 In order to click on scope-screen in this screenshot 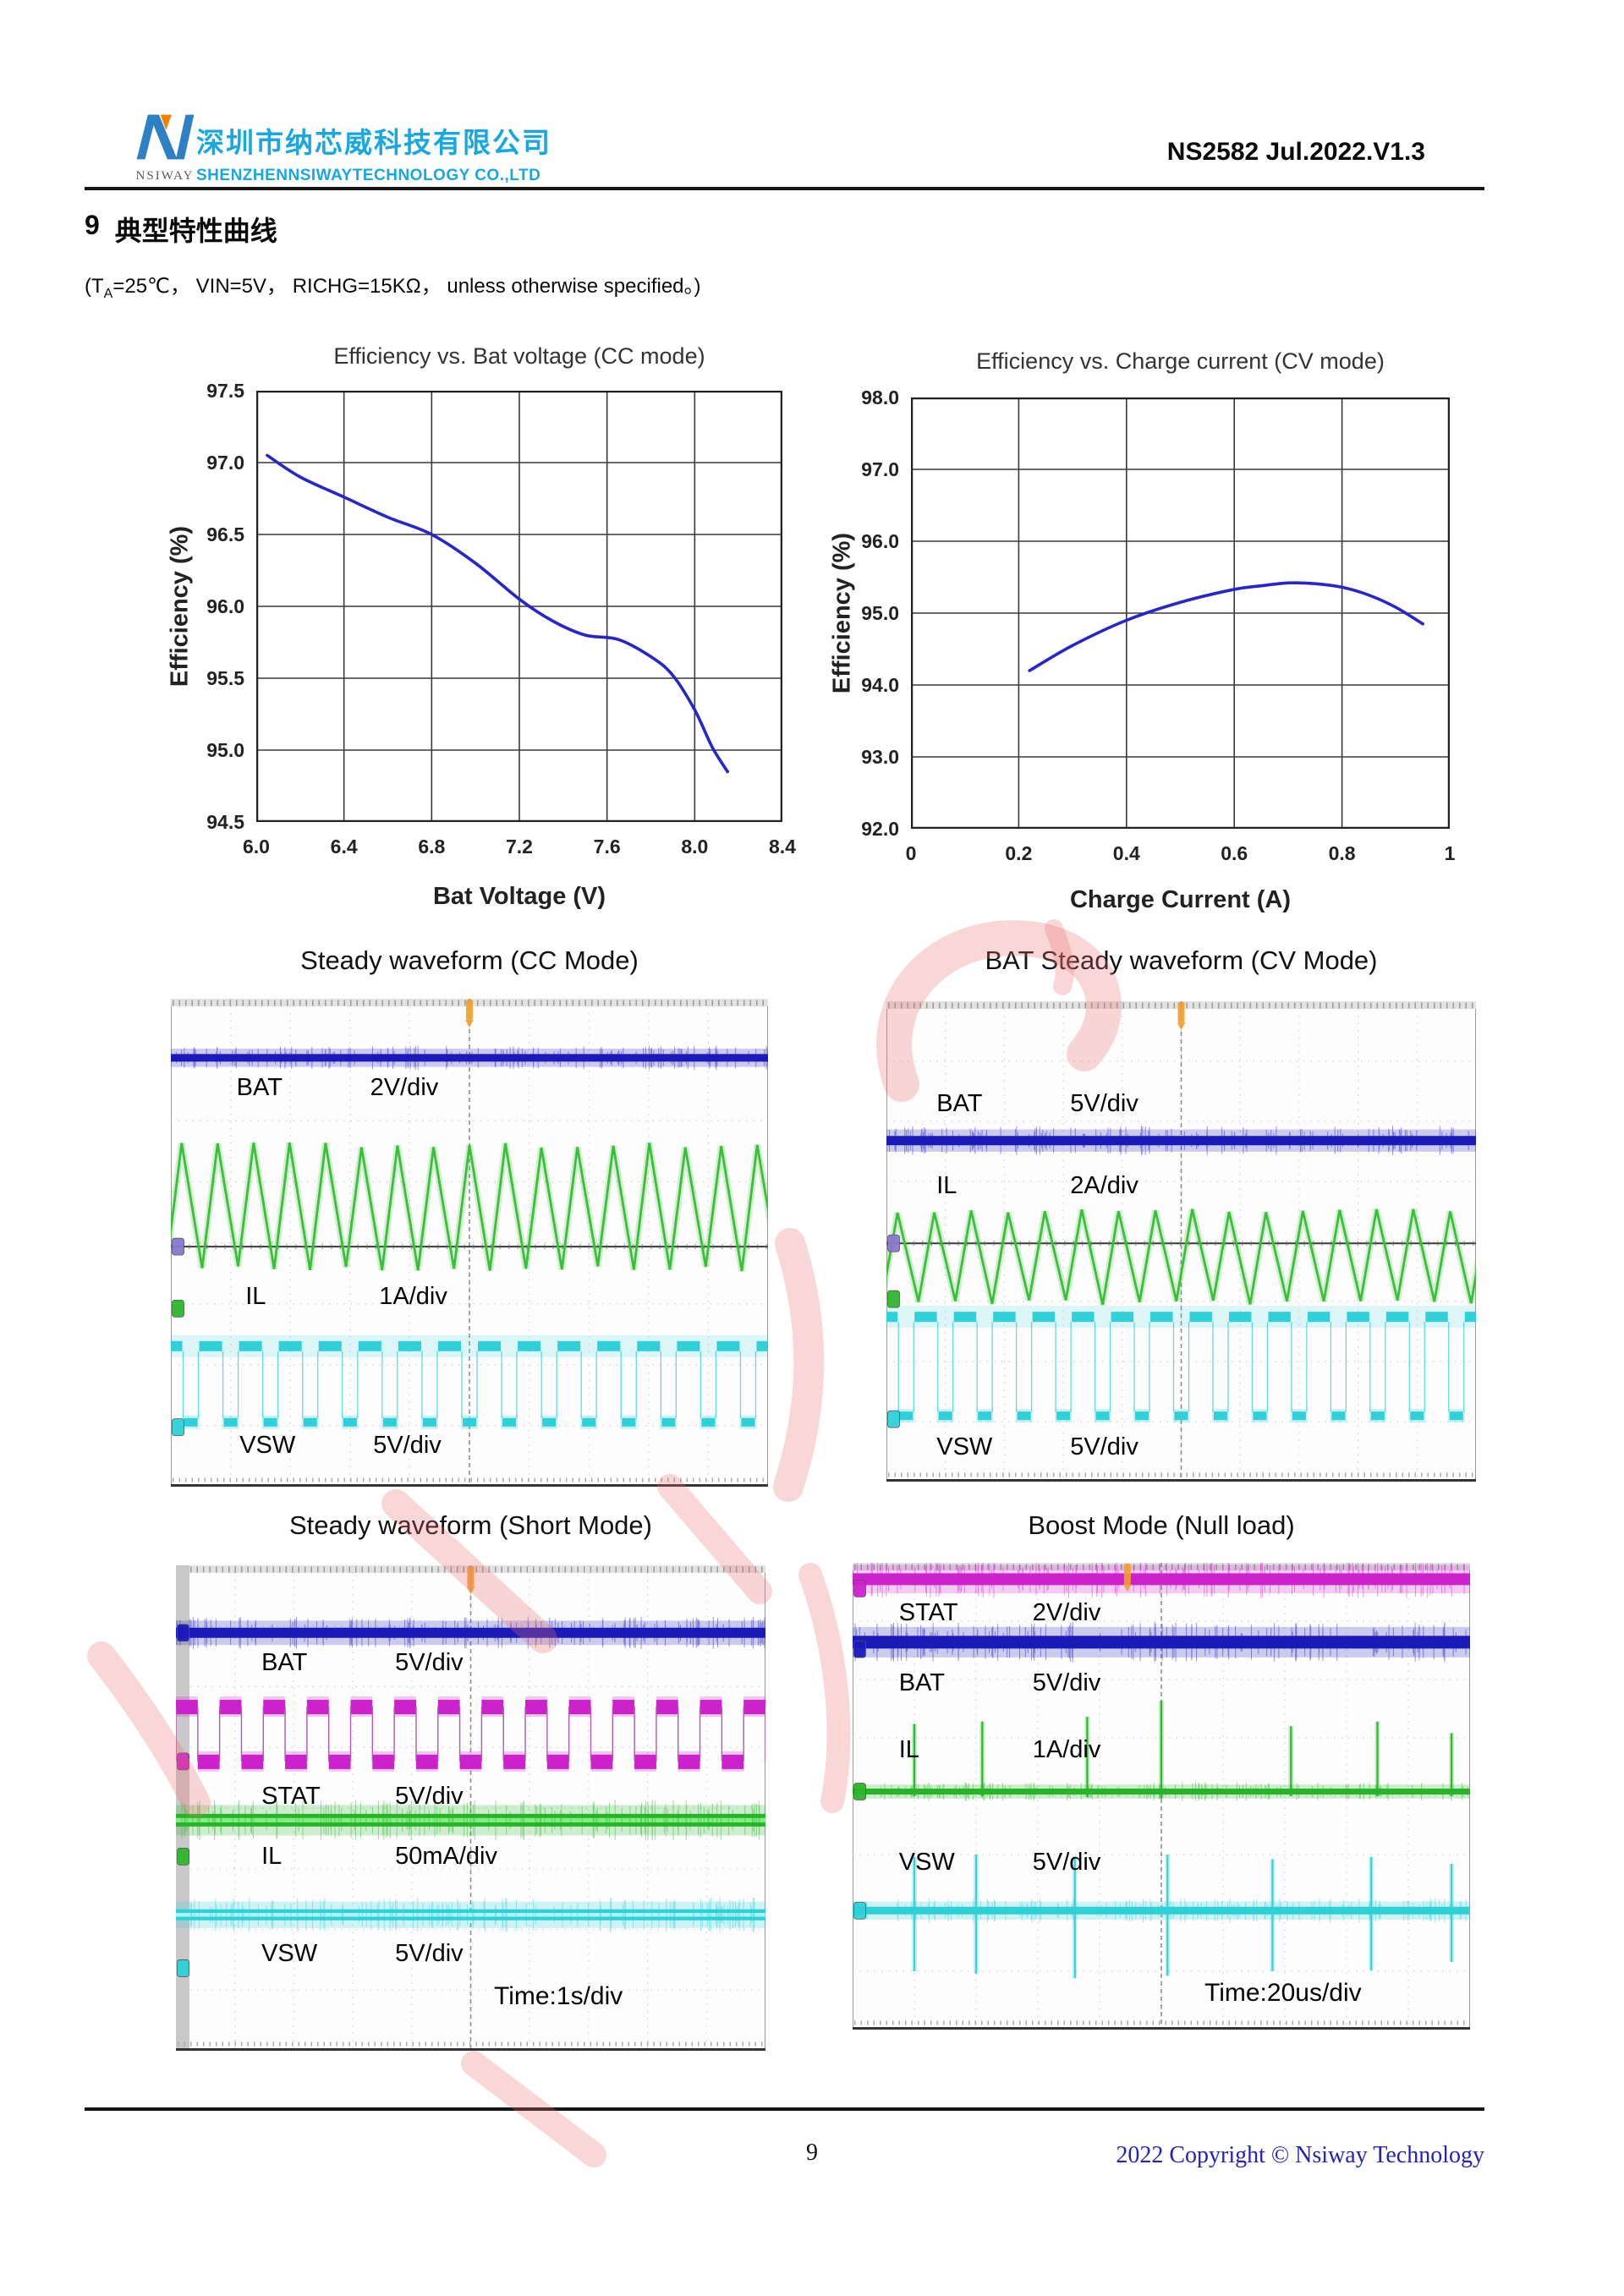, I will do `click(471, 1808)`.